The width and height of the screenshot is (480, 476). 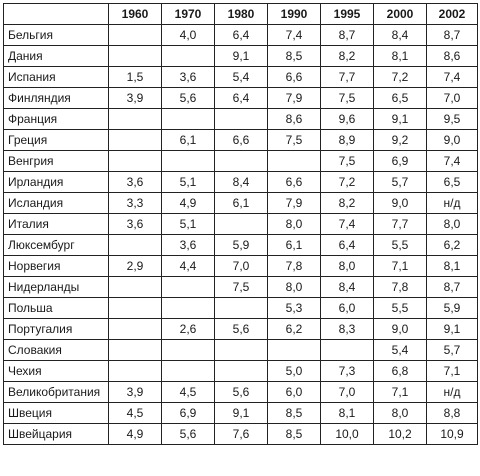 What do you see at coordinates (294, 14) in the screenshot?
I see `header-cell-year: 1990` at bounding box center [294, 14].